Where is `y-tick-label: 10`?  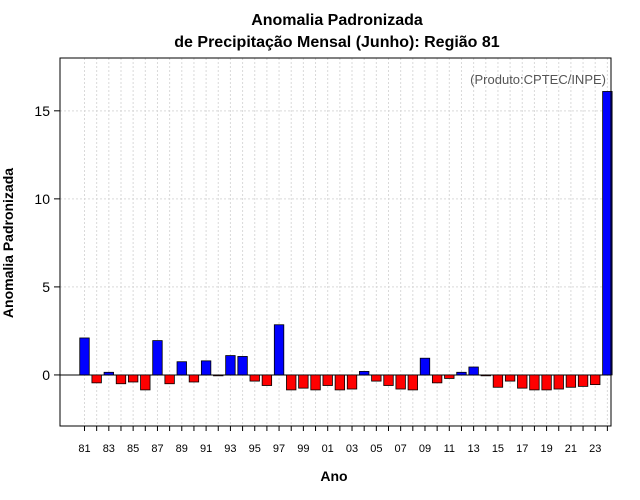
y-tick-label: 10 is located at coordinates (42, 199).